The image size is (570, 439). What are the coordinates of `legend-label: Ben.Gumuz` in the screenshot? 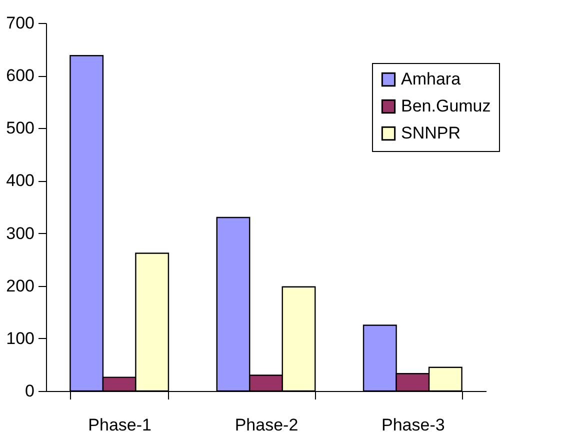 It's located at (446, 106).